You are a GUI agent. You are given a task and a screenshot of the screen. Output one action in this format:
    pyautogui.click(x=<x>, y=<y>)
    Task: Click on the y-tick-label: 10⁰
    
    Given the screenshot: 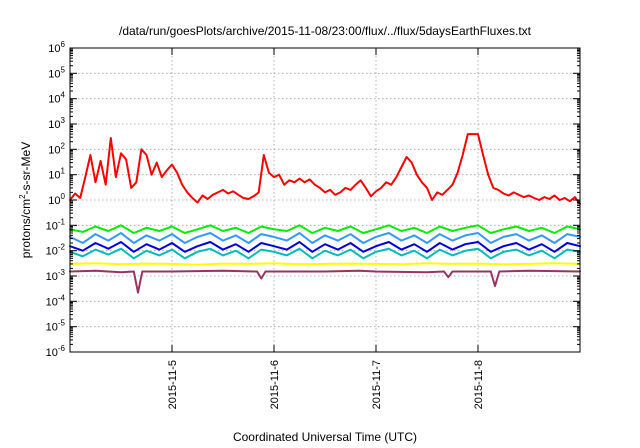 What is the action you would take?
    pyautogui.click(x=56, y=199)
    